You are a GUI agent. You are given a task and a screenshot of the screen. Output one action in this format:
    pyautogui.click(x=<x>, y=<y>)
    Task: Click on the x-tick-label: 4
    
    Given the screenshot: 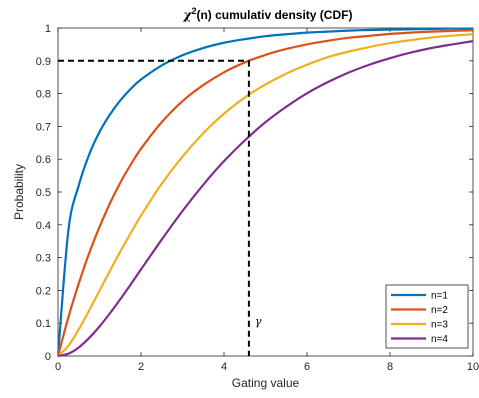 What is the action you would take?
    pyautogui.click(x=224, y=367)
    